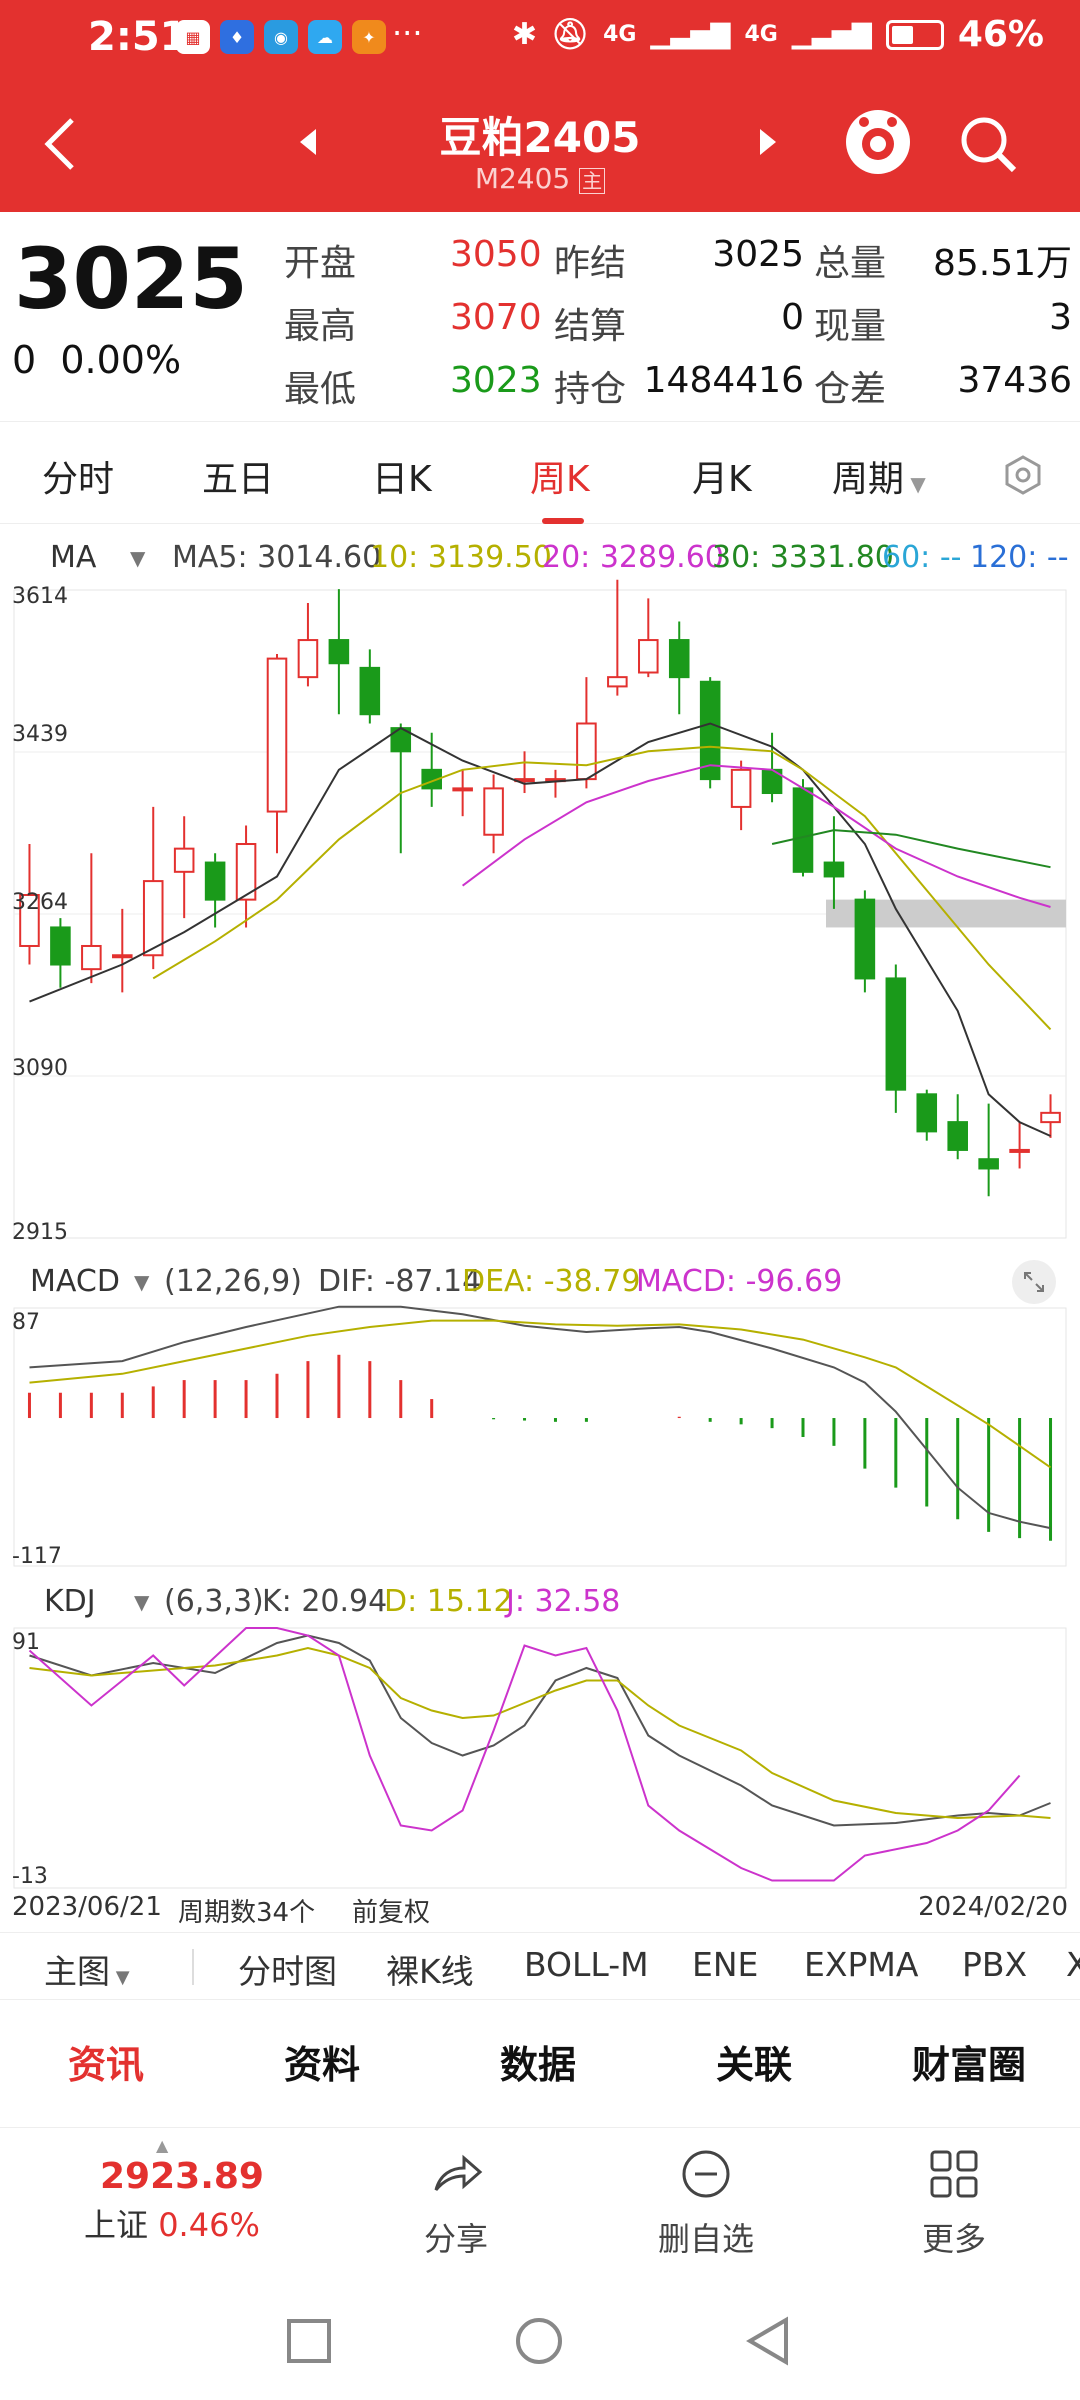 The width and height of the screenshot is (1080, 2400). Describe the element at coordinates (540, 1908) in the screenshot. I see `chart-footer: 2023/06/21 周期数34个 前复权 2024/02/20` at that location.